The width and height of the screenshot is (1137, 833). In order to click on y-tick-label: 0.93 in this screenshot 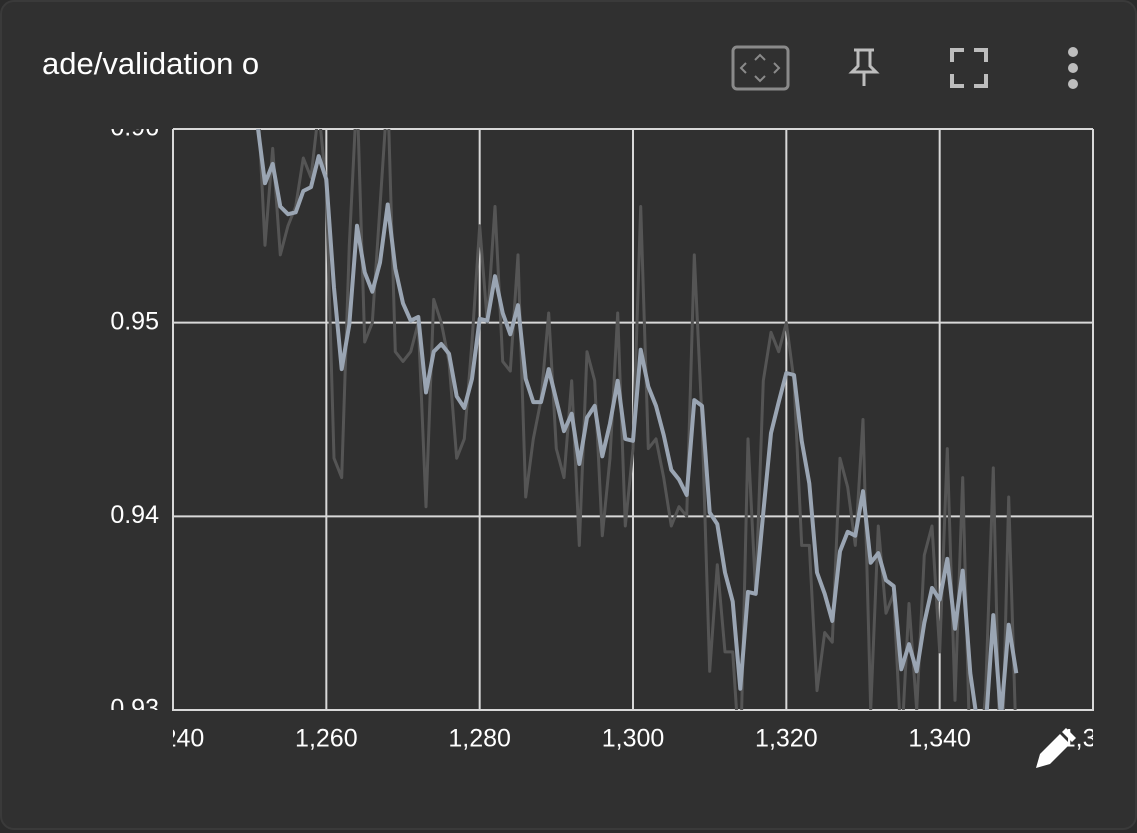, I will do `click(134, 709)`.